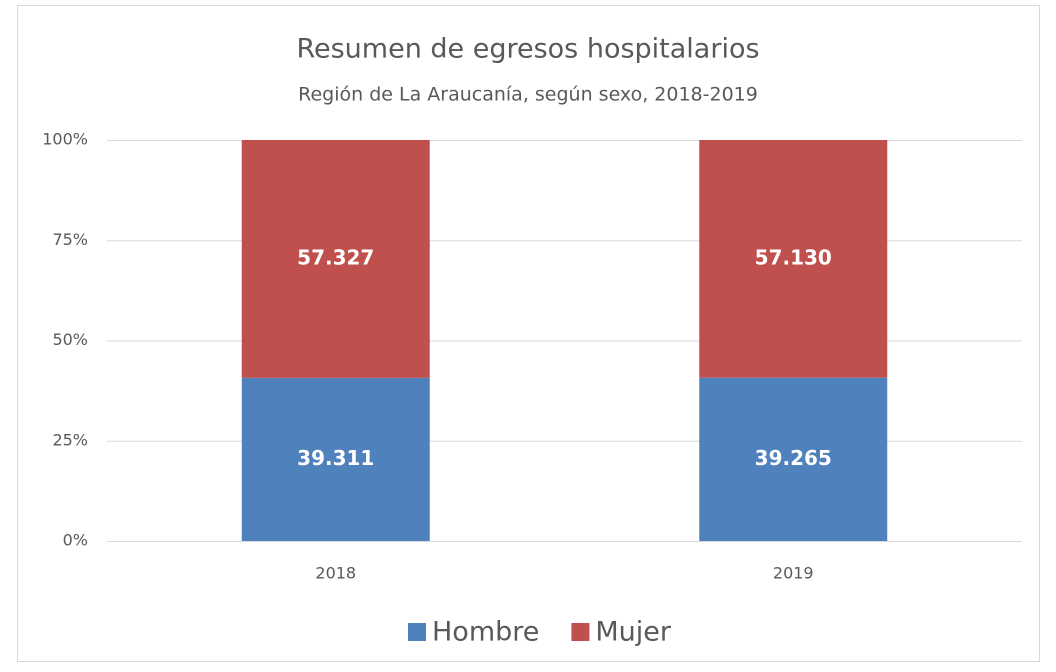  Describe the element at coordinates (527, 49) in the screenshot. I see `chart-title: Resumen de egresos hospitalarios` at that location.